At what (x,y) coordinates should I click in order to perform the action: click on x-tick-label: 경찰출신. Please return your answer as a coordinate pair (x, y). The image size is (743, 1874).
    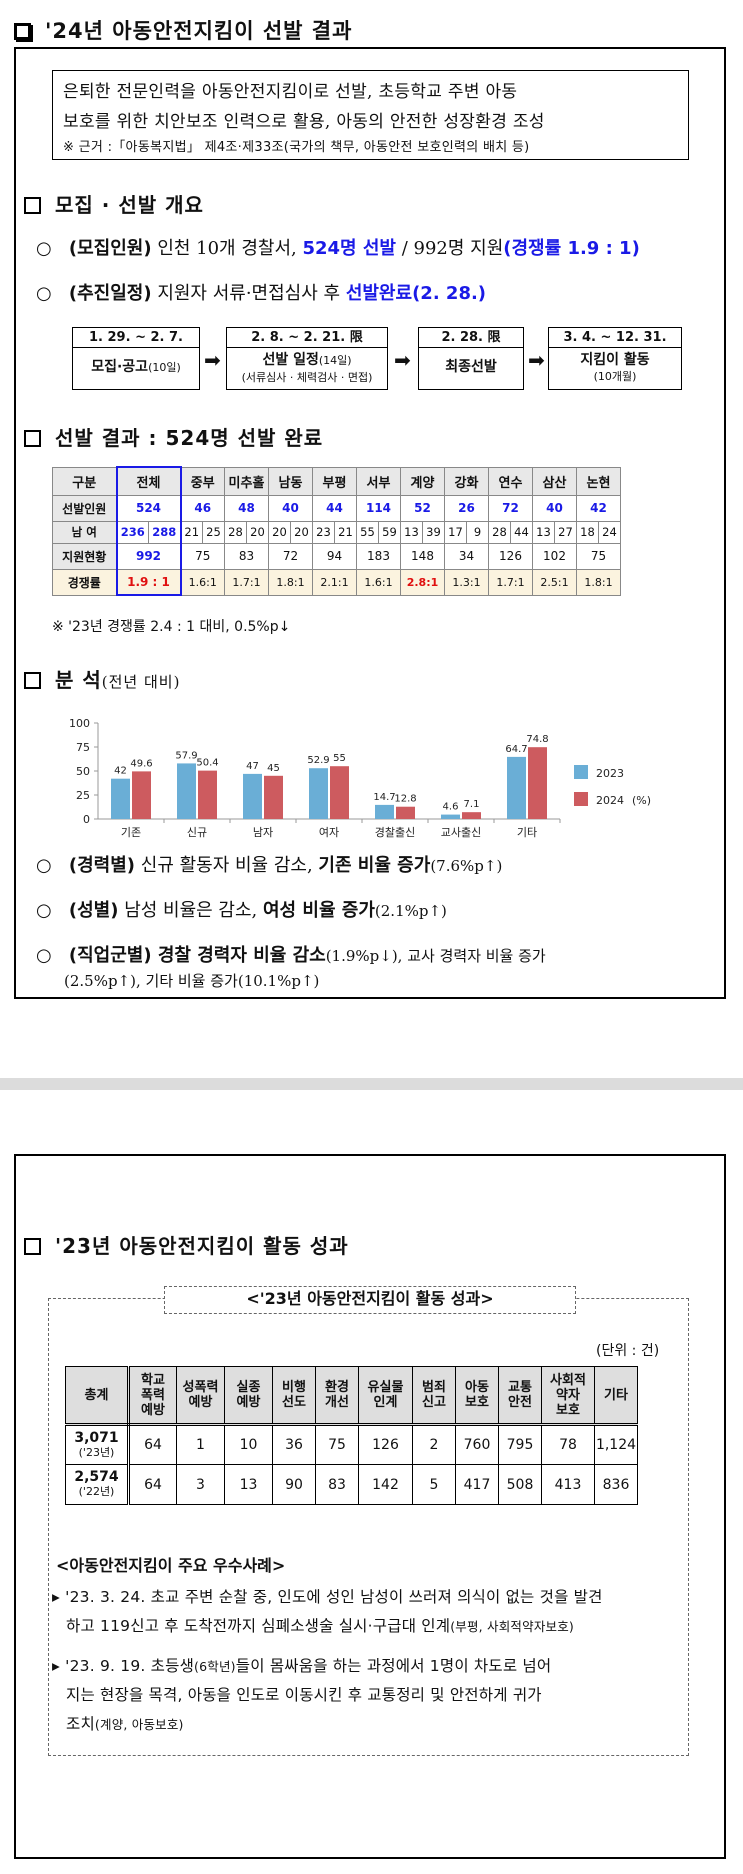
    Looking at the image, I should click on (395, 832).